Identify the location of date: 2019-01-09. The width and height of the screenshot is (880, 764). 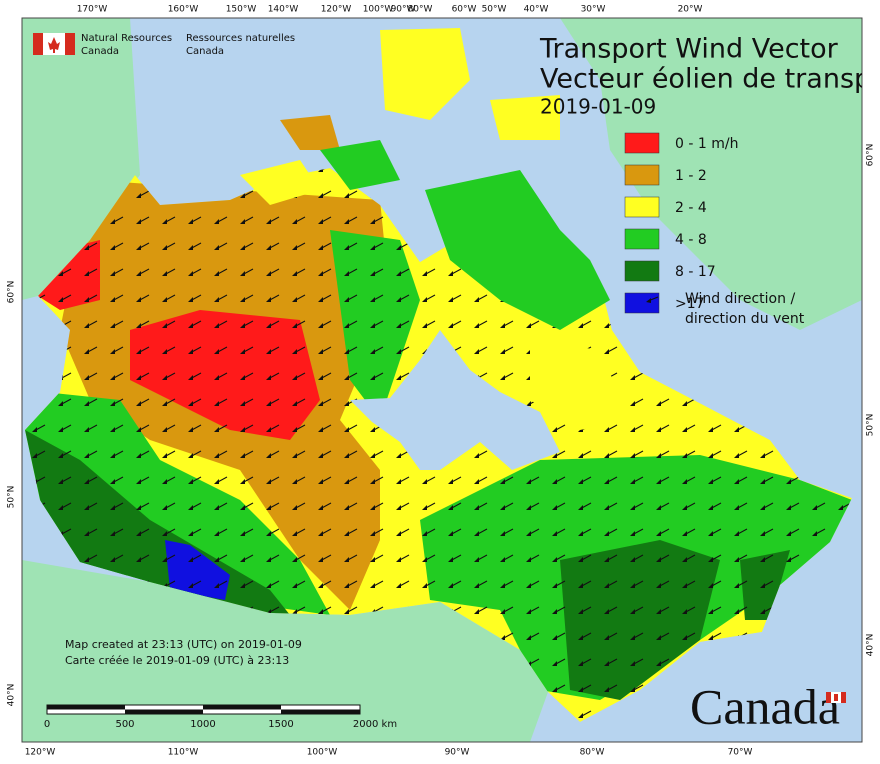
(598, 107).